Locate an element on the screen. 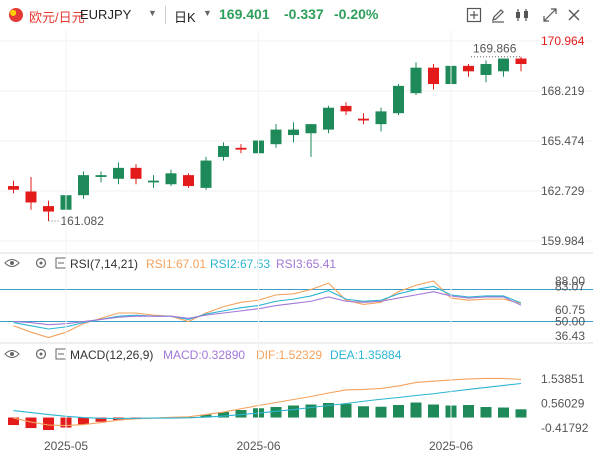  macd-settings-icon is located at coordinates (41, 354).